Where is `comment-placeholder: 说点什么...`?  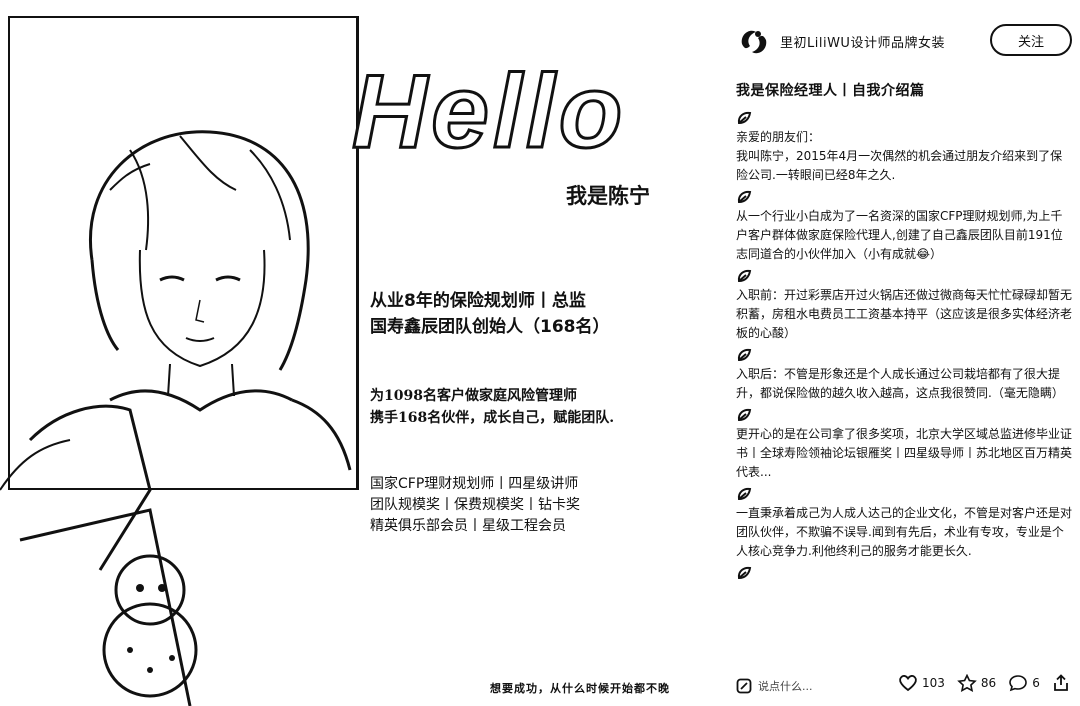 comment-placeholder: 说点什么... is located at coordinates (785, 686).